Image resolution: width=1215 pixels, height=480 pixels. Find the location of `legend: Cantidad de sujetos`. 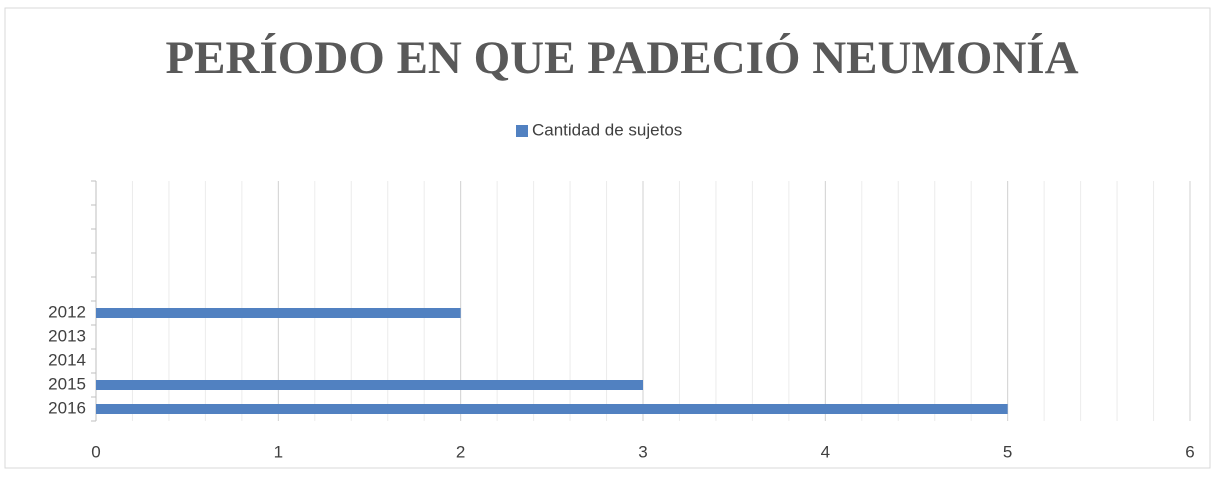

legend: Cantidad de sujetos is located at coordinates (599, 129).